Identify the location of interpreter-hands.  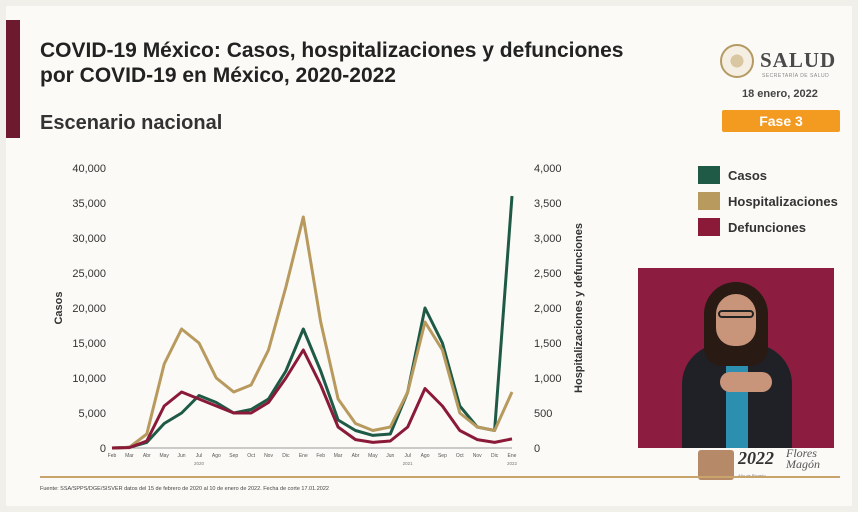
(746, 382).